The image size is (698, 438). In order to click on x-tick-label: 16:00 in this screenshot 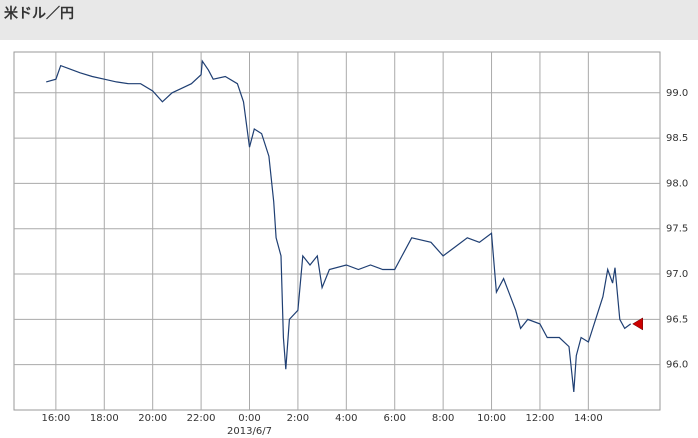, I will do `click(55, 418)`.